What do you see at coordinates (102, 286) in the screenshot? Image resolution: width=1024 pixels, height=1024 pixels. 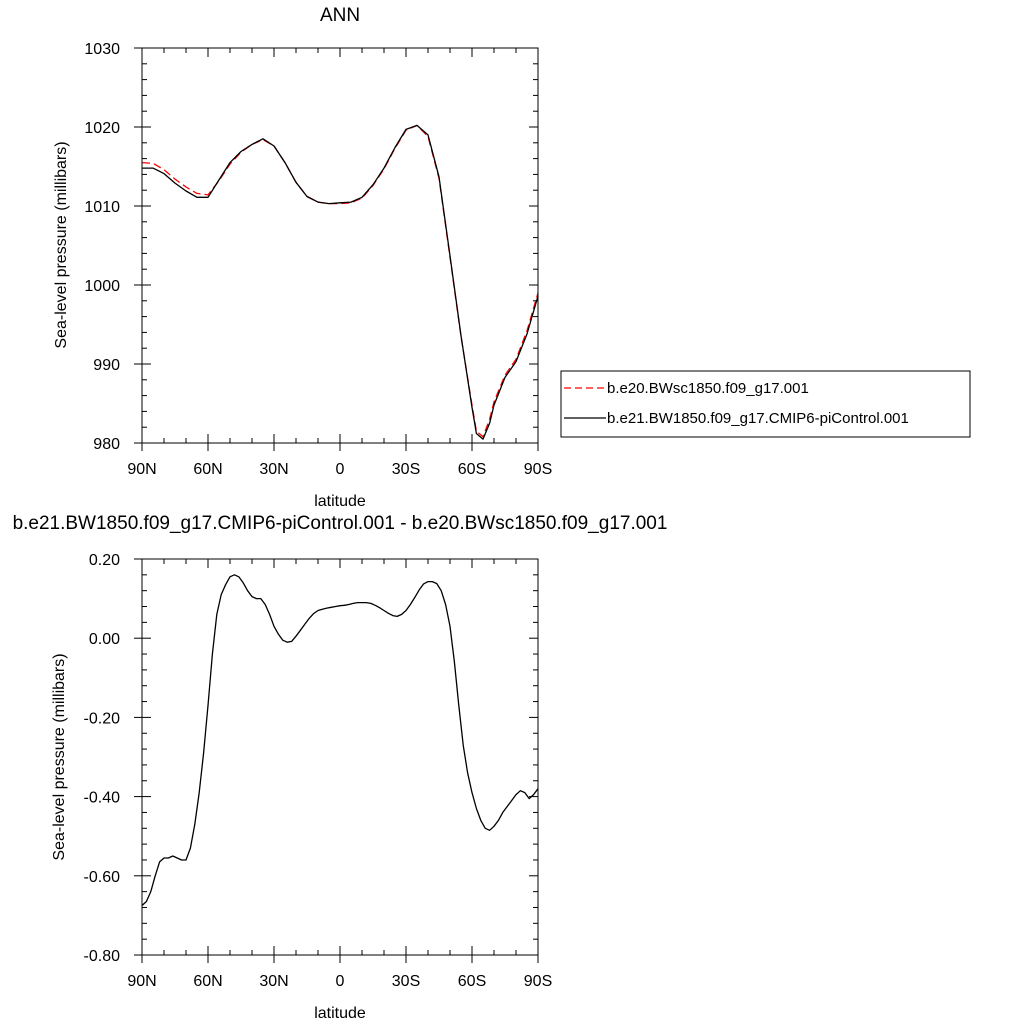 I see `y-tick-label: 1000` at bounding box center [102, 286].